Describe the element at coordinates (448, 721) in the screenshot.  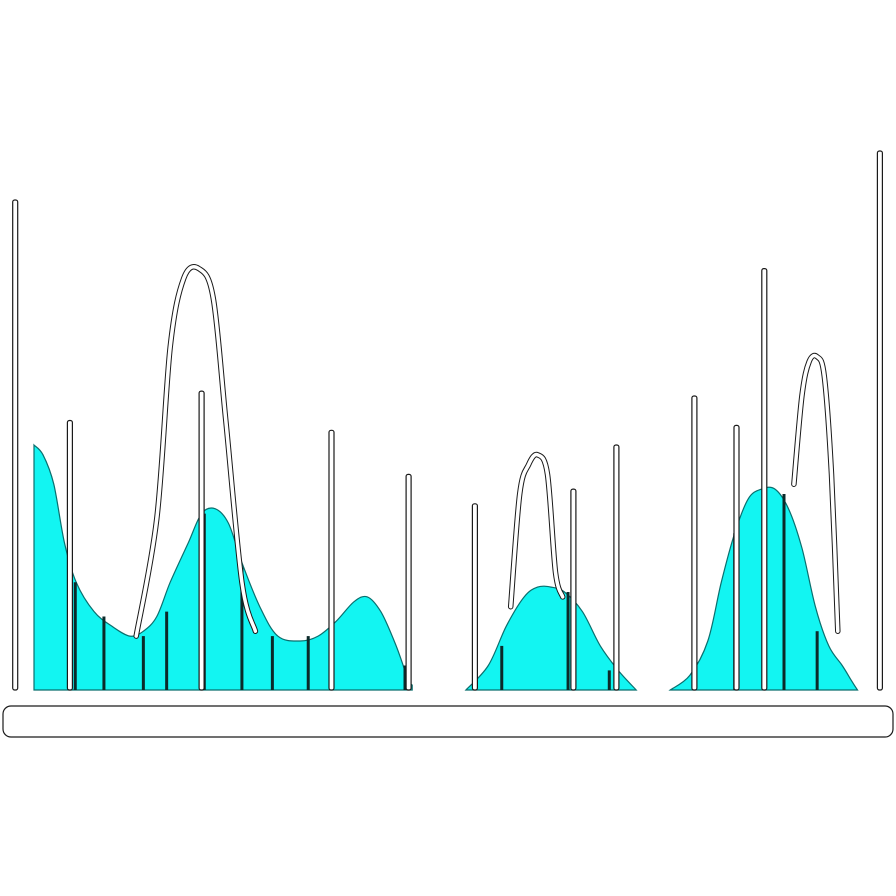
I see `x-axis-bar` at that location.